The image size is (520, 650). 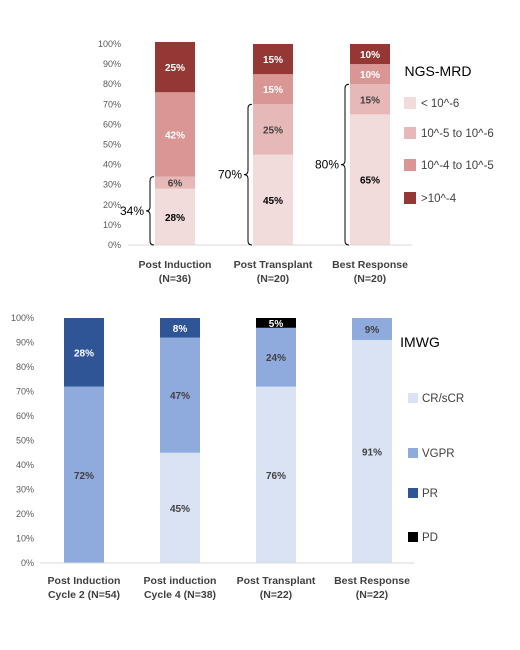 I want to click on category-label: Post induction, so click(x=180, y=581).